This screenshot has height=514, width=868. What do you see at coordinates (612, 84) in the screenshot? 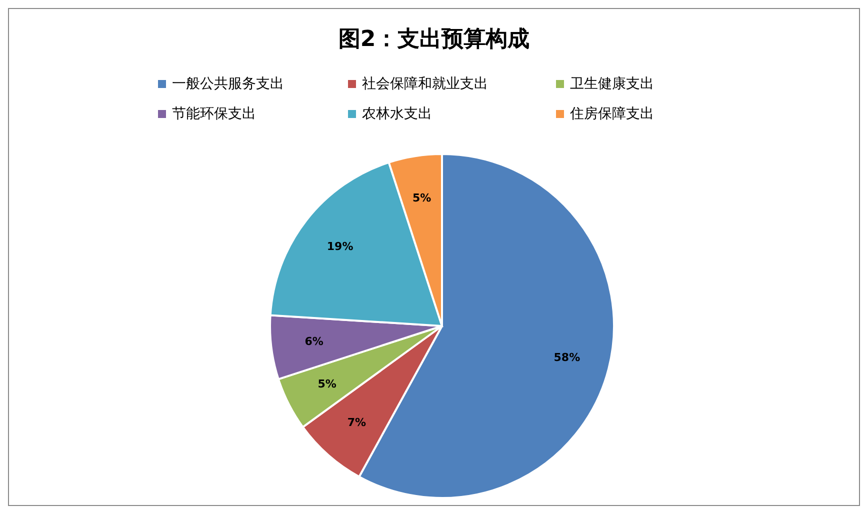
I see `legend-label: 卫生健康支出` at bounding box center [612, 84].